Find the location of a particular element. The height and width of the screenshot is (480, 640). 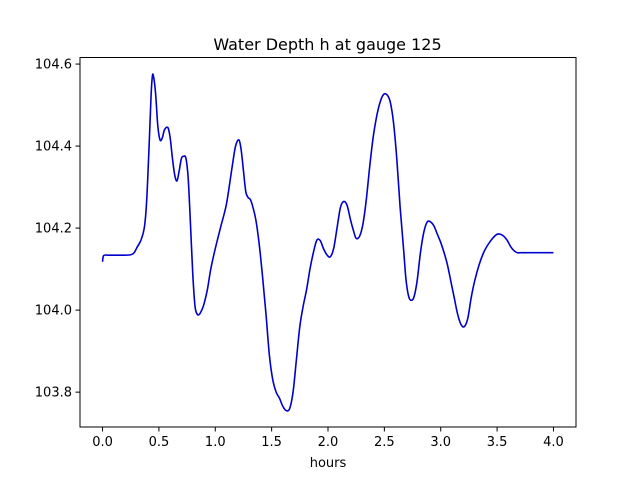

x-axis-label: hours is located at coordinates (328, 463).